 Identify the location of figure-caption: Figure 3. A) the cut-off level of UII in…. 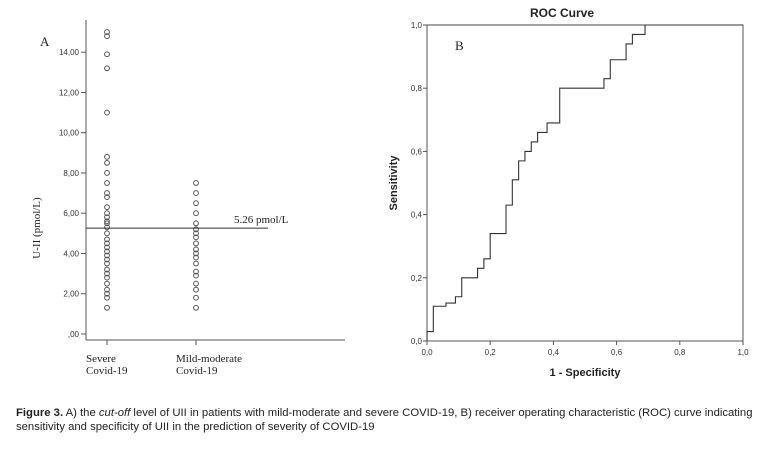
(386, 420).